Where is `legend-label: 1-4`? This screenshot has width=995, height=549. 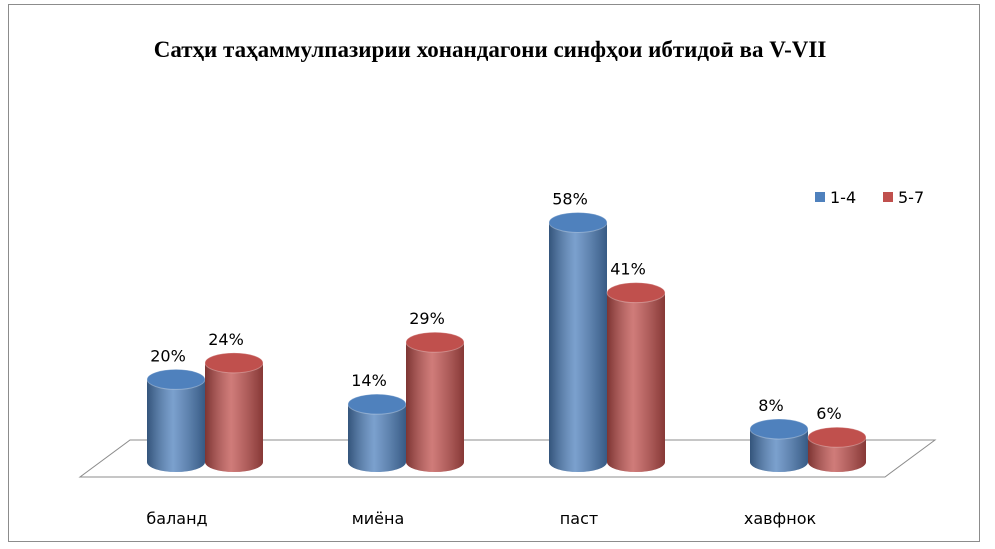
legend-label: 1-4 is located at coordinates (843, 197).